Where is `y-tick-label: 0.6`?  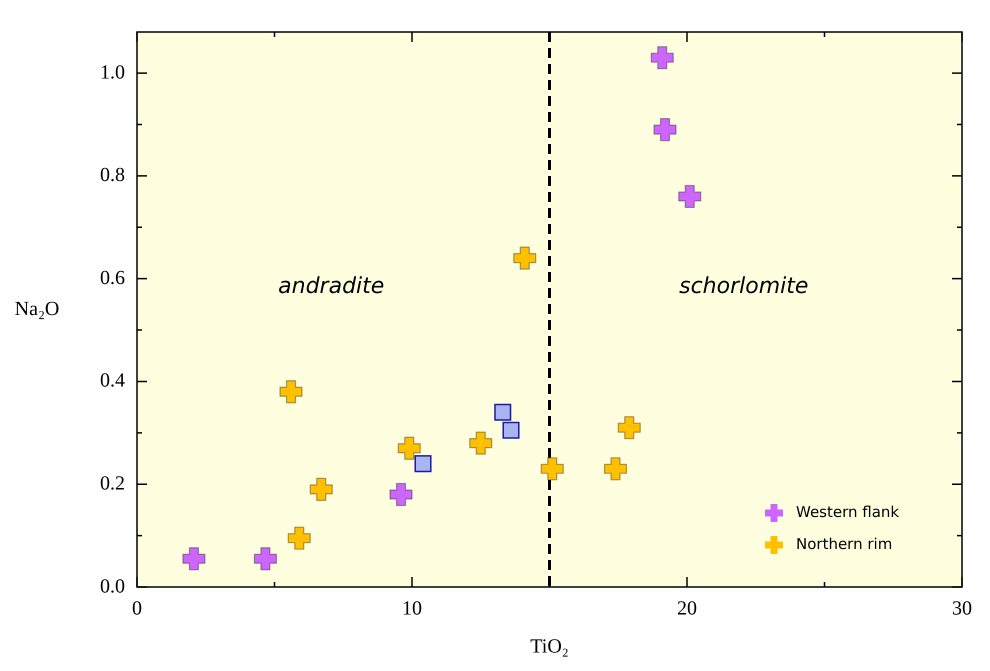
y-tick-label: 0.6 is located at coordinates (112, 277).